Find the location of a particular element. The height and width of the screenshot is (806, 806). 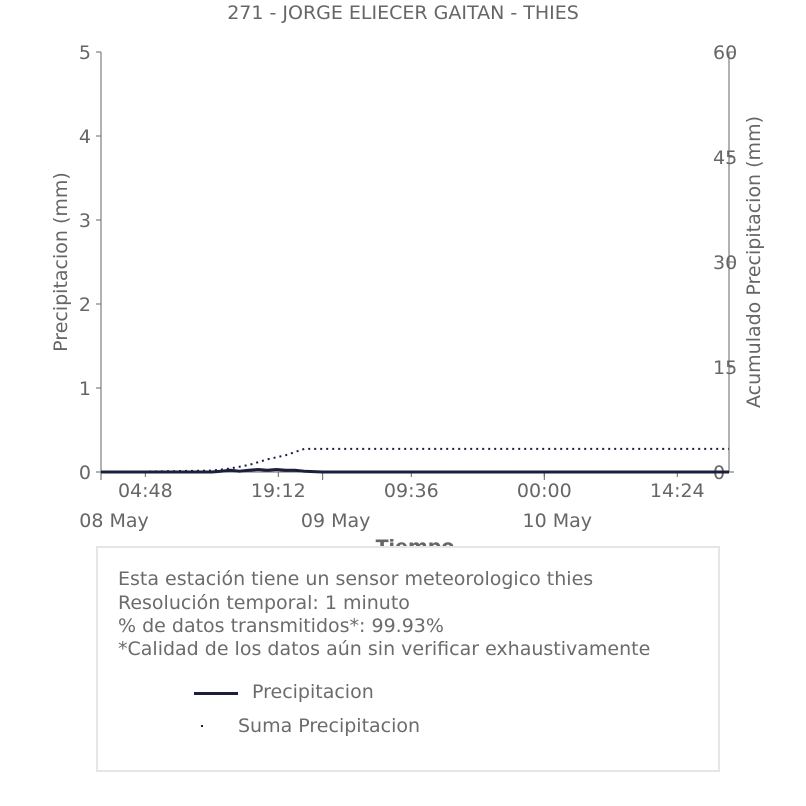

y-tick-label: 4 is located at coordinates (85, 137).